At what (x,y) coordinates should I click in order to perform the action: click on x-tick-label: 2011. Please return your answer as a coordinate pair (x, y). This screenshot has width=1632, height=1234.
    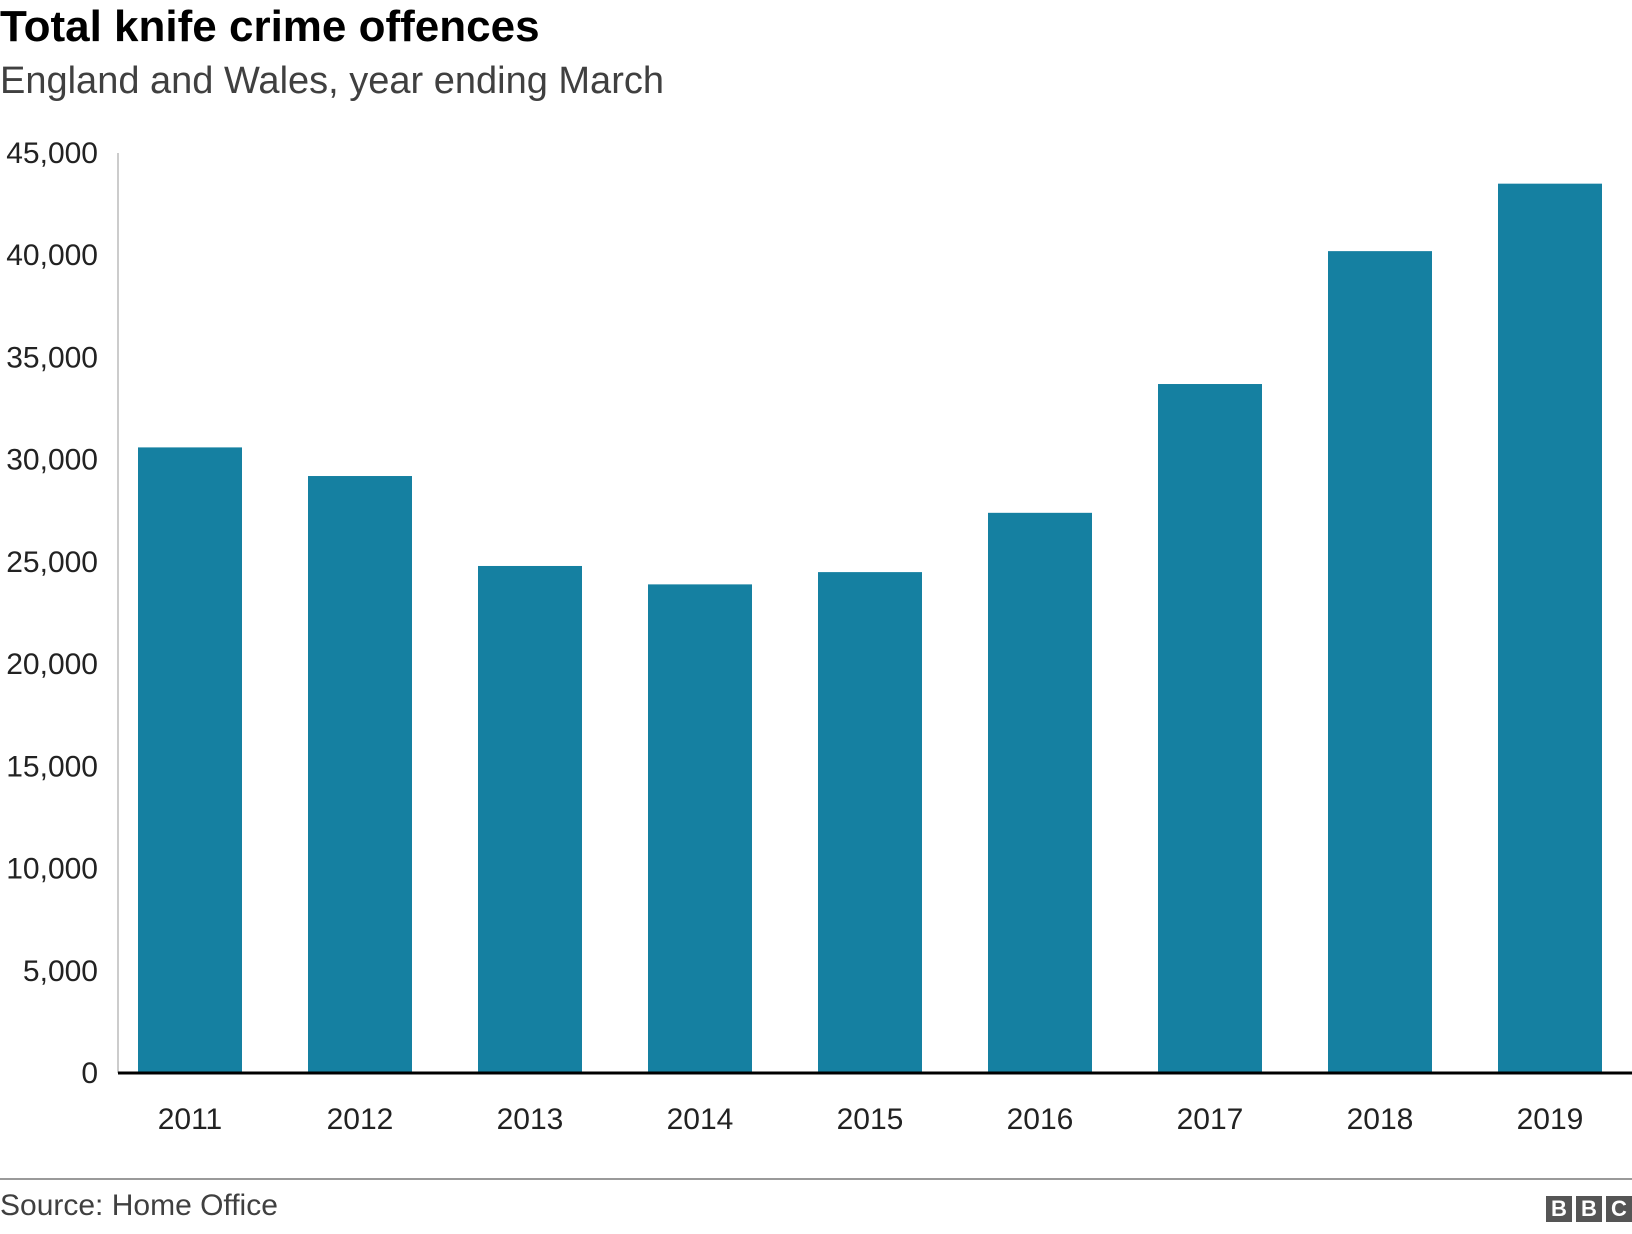
    Looking at the image, I should click on (190, 1119).